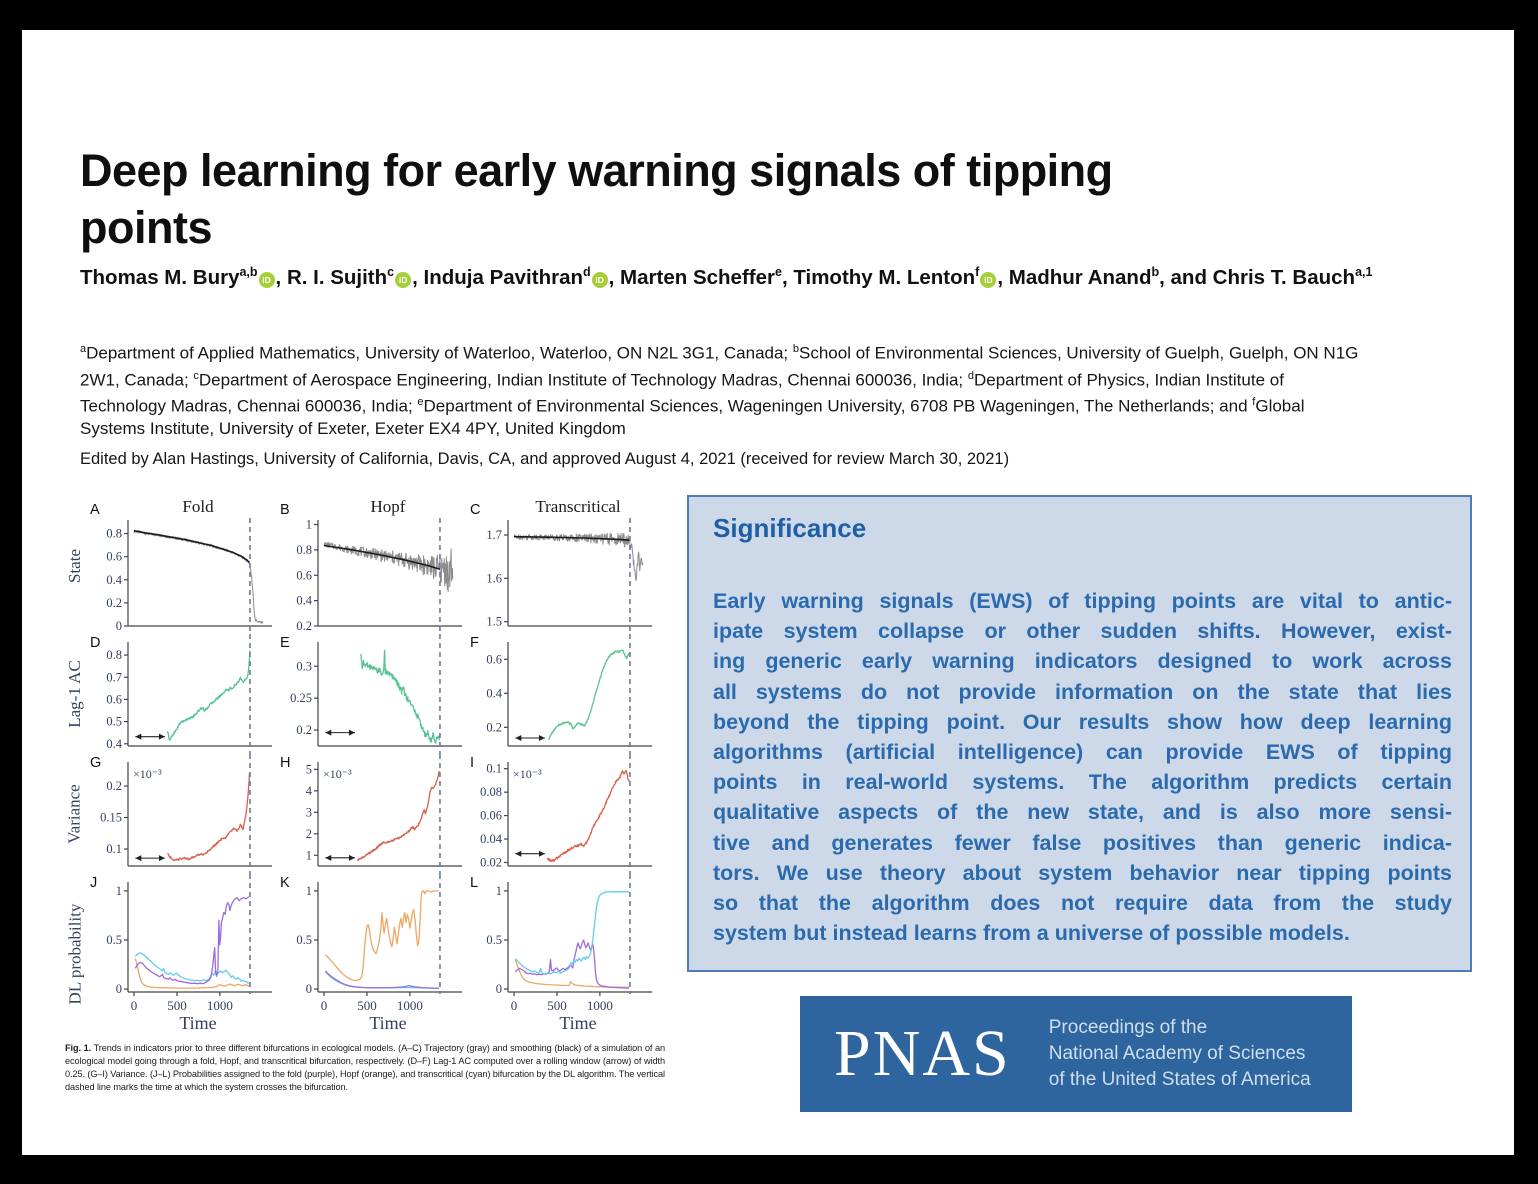 This screenshot has height=1184, width=1538. I want to click on svg-text: 2, so click(309, 834).